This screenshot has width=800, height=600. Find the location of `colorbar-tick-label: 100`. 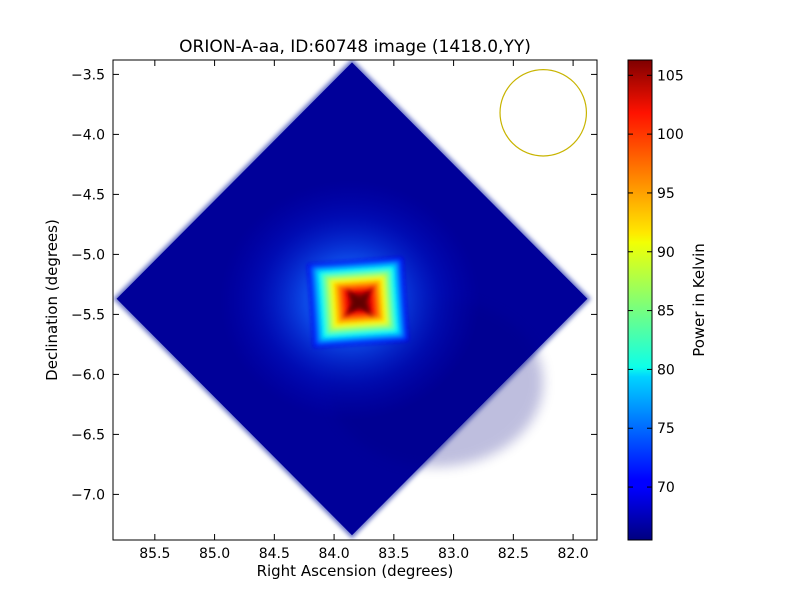

colorbar-tick-label: 100 is located at coordinates (670, 135).